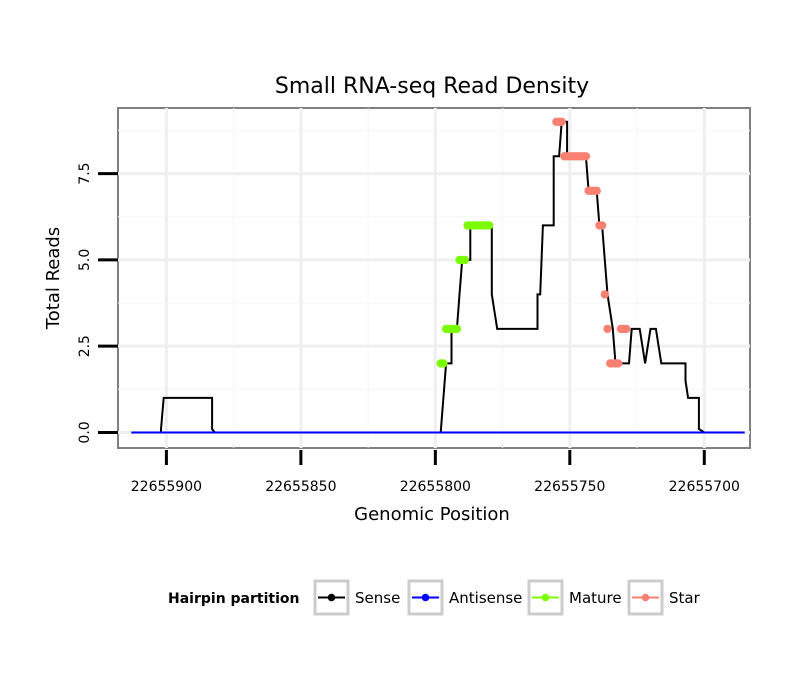 This screenshot has width=810, height=694. Describe the element at coordinates (569, 487) in the screenshot. I see `x-tick-label: 22655750` at that location.